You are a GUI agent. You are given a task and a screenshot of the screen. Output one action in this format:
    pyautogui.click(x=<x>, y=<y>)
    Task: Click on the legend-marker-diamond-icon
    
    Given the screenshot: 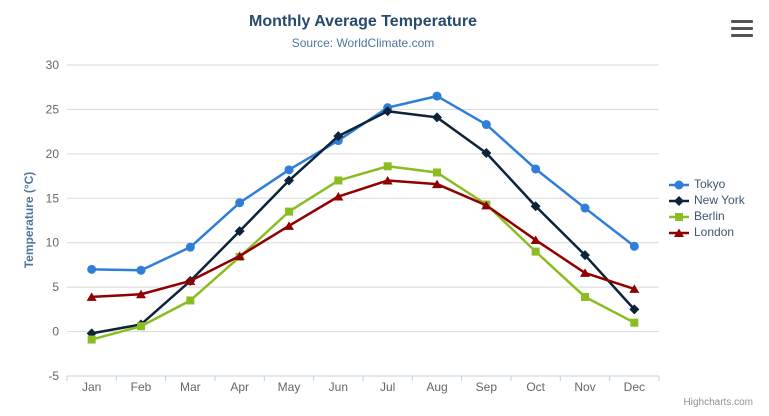 What is the action you would take?
    pyautogui.click(x=679, y=200)
    